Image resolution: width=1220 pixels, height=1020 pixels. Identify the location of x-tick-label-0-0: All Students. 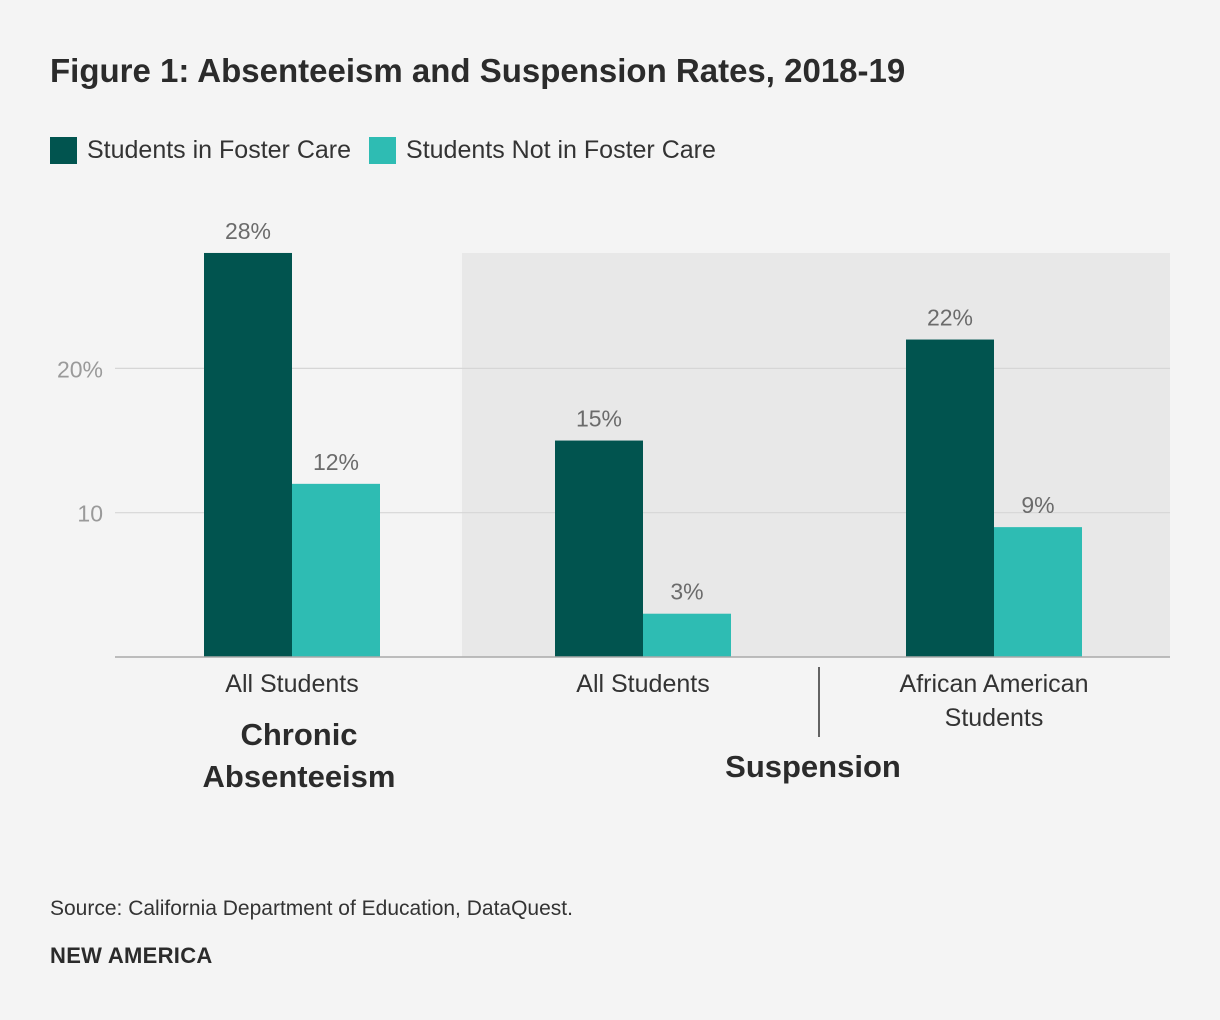
(291, 684).